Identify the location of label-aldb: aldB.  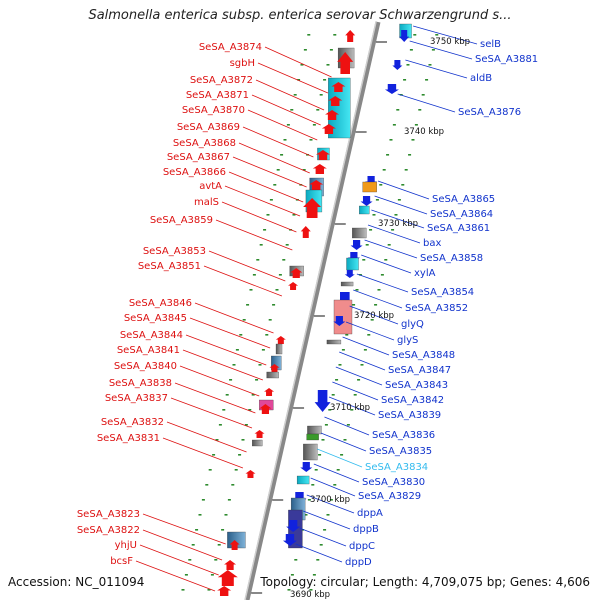
(481, 78).